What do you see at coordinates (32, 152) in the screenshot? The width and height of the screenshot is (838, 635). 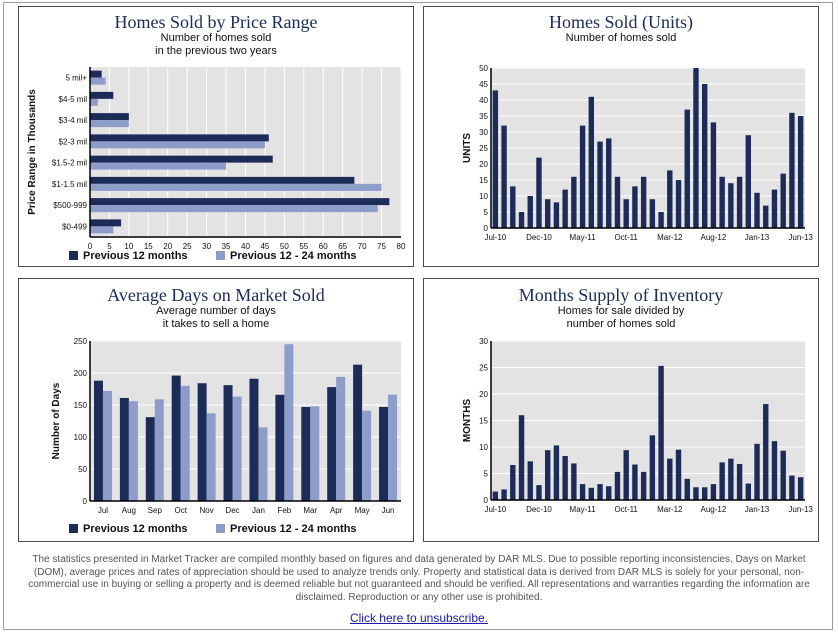 I see `y-axis-label: Price Range in Thousands` at bounding box center [32, 152].